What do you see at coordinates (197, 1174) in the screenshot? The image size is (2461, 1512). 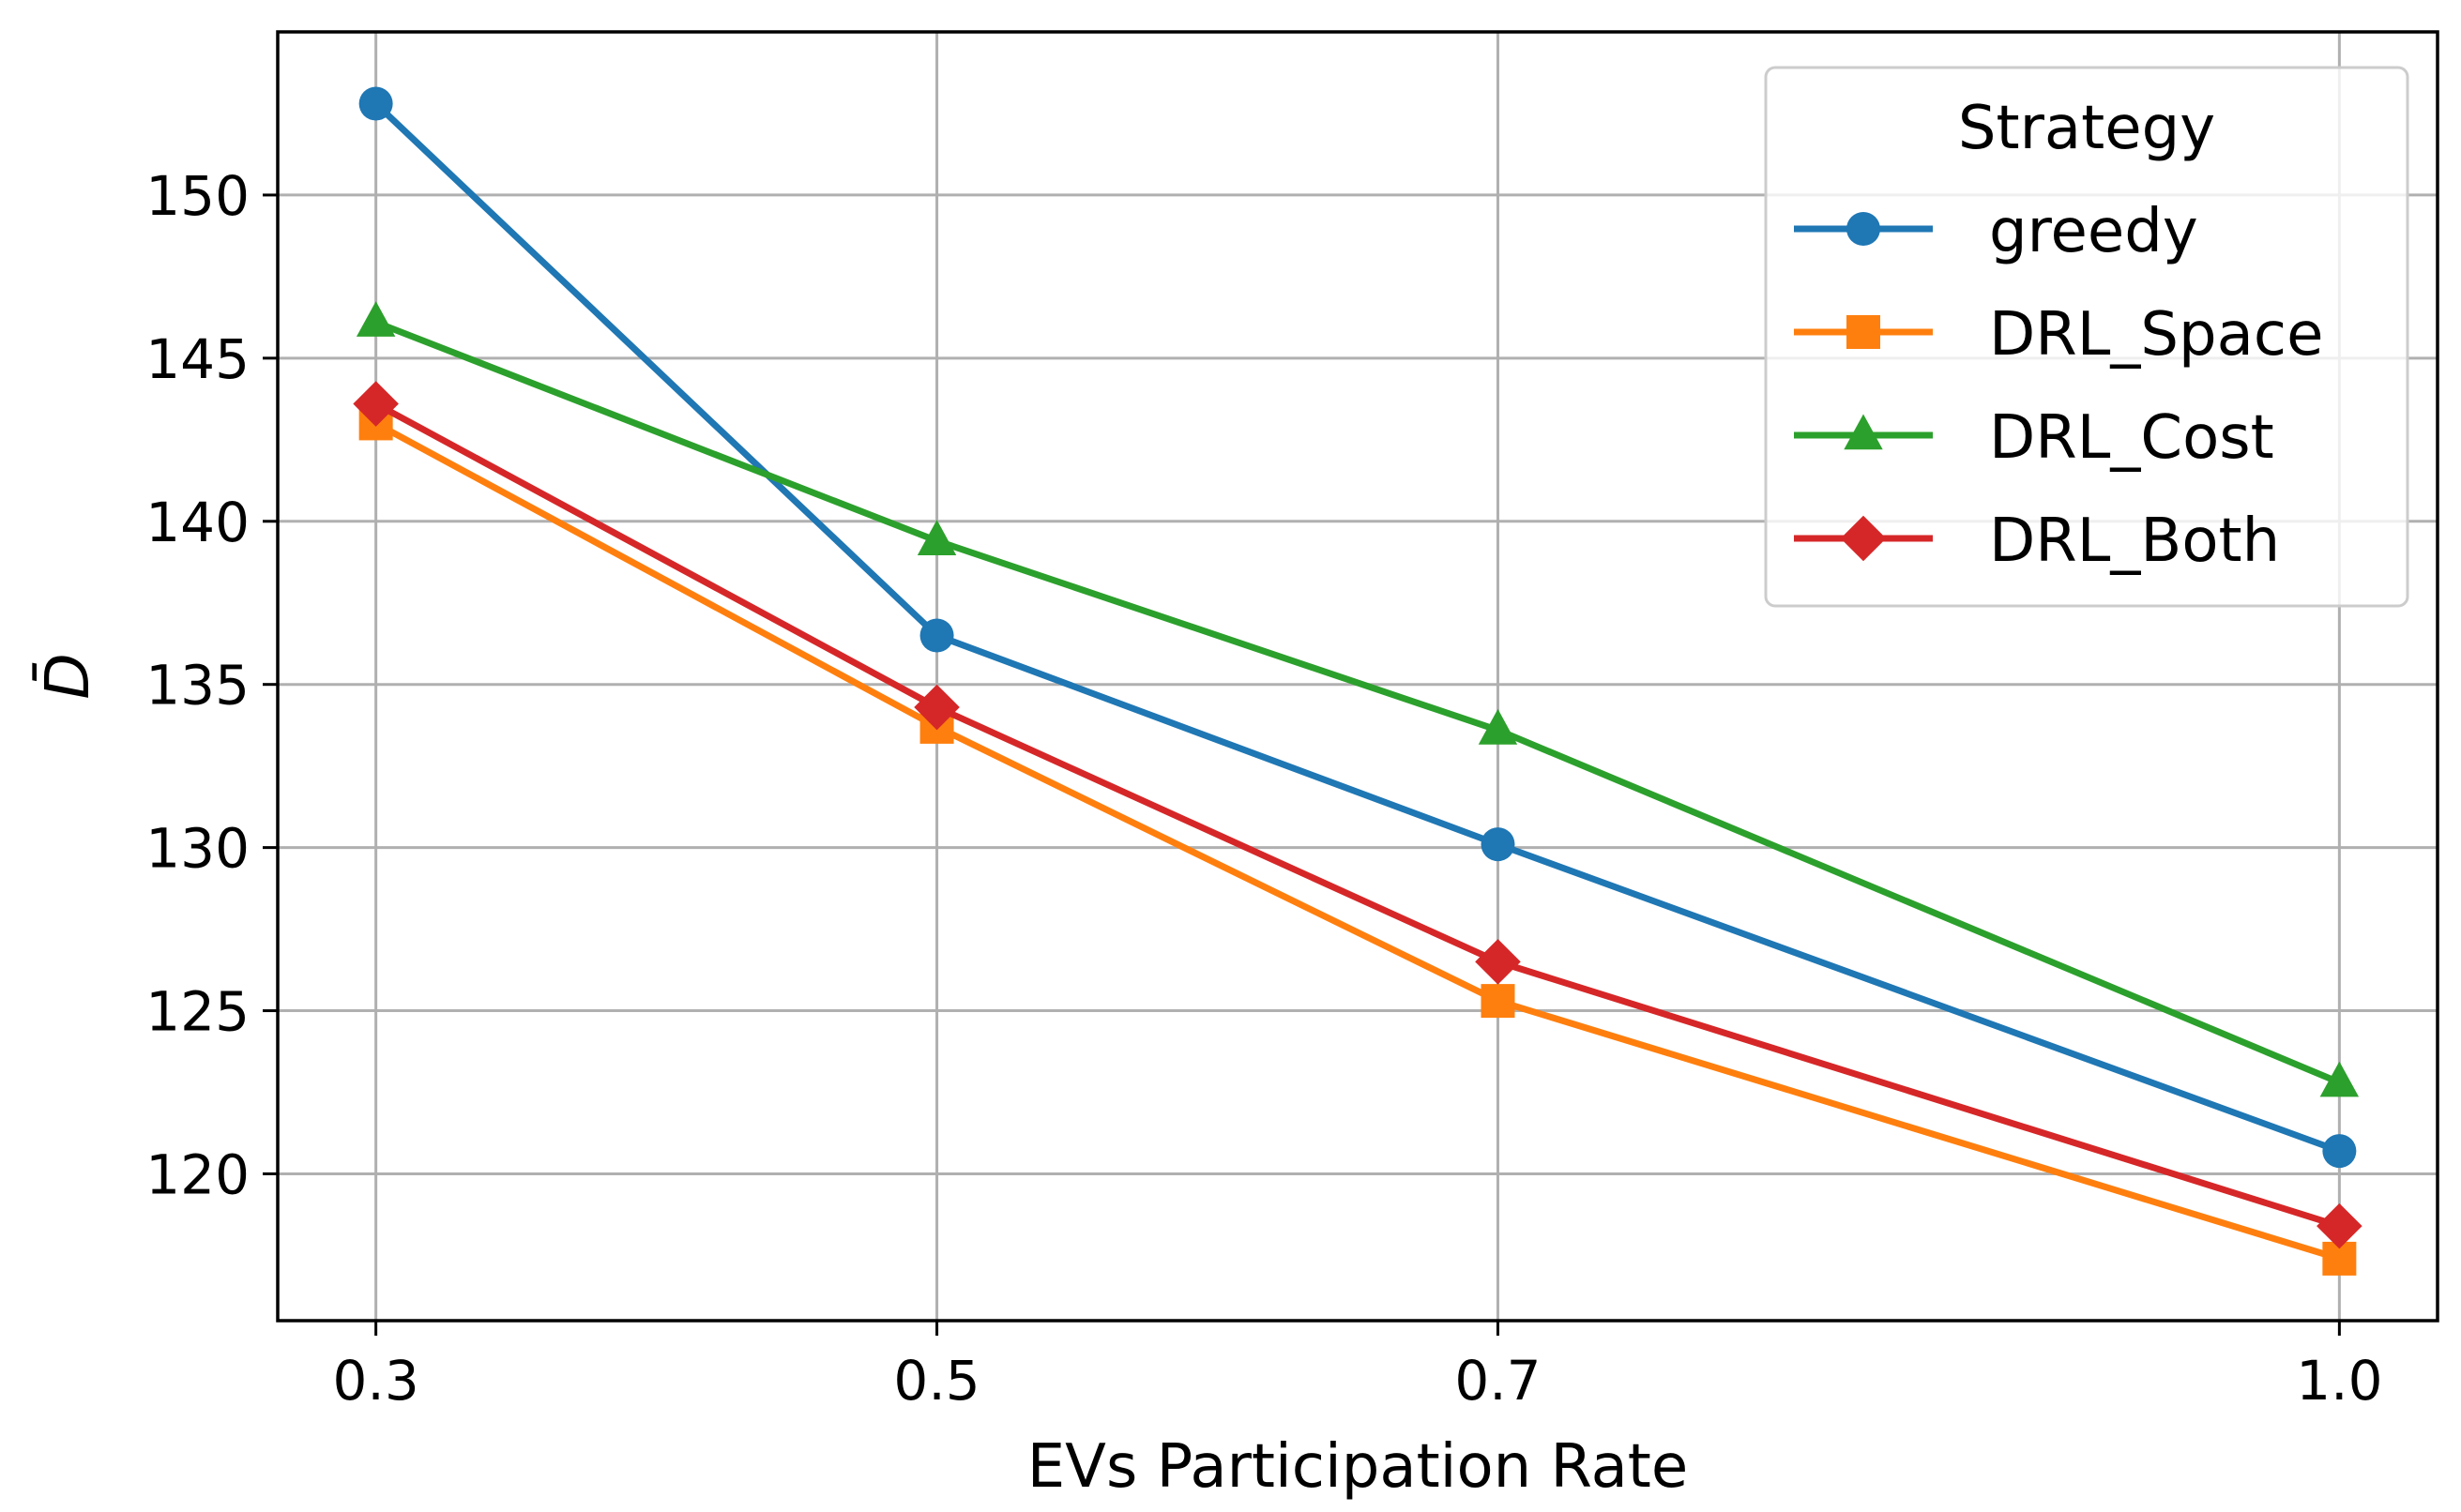 I see `y-tick-label: 120` at bounding box center [197, 1174].